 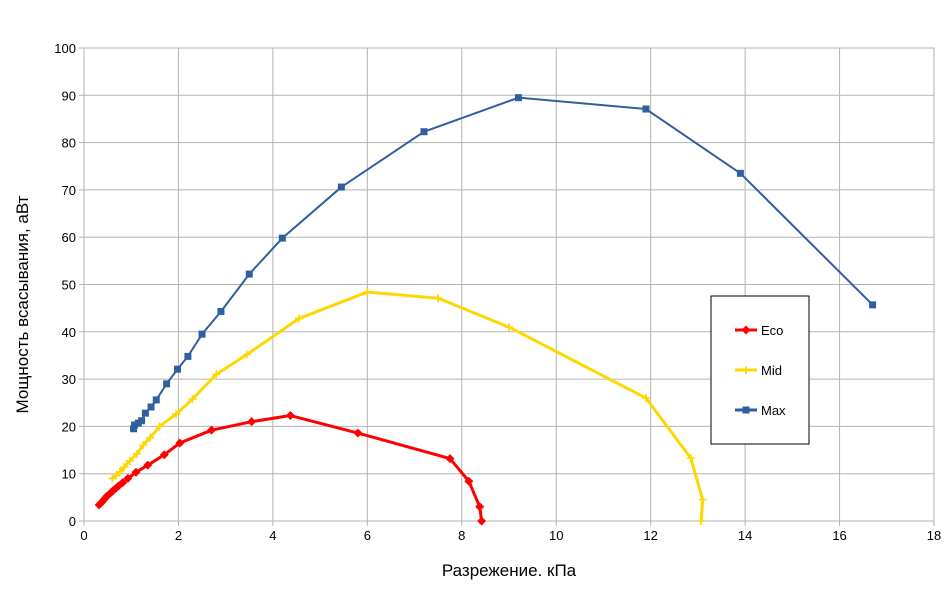 I want to click on x-tick-label: 8, so click(x=461, y=535).